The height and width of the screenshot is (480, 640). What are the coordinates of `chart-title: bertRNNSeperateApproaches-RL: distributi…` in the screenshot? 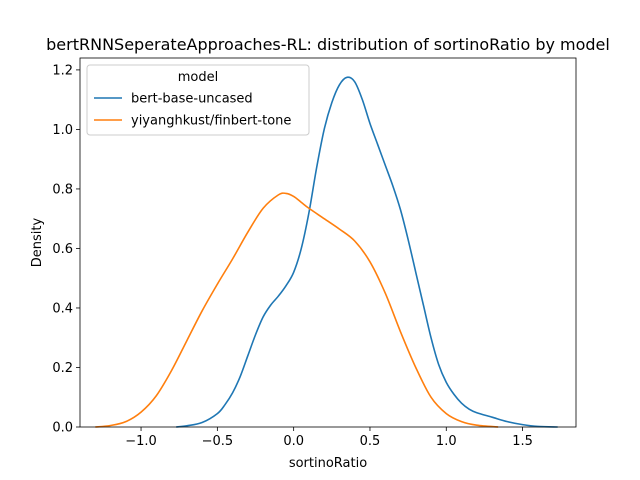 It's located at (328, 44).